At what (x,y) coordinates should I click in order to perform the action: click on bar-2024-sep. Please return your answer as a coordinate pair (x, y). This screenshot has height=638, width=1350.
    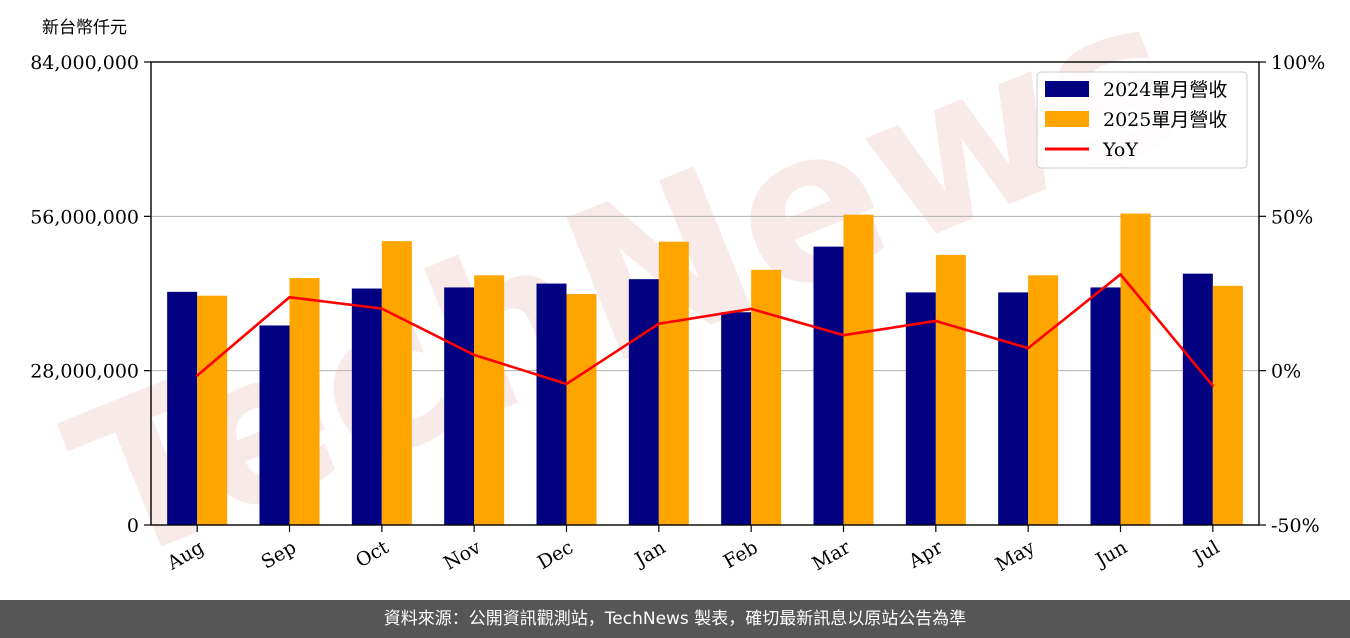
    Looking at the image, I should click on (274, 425).